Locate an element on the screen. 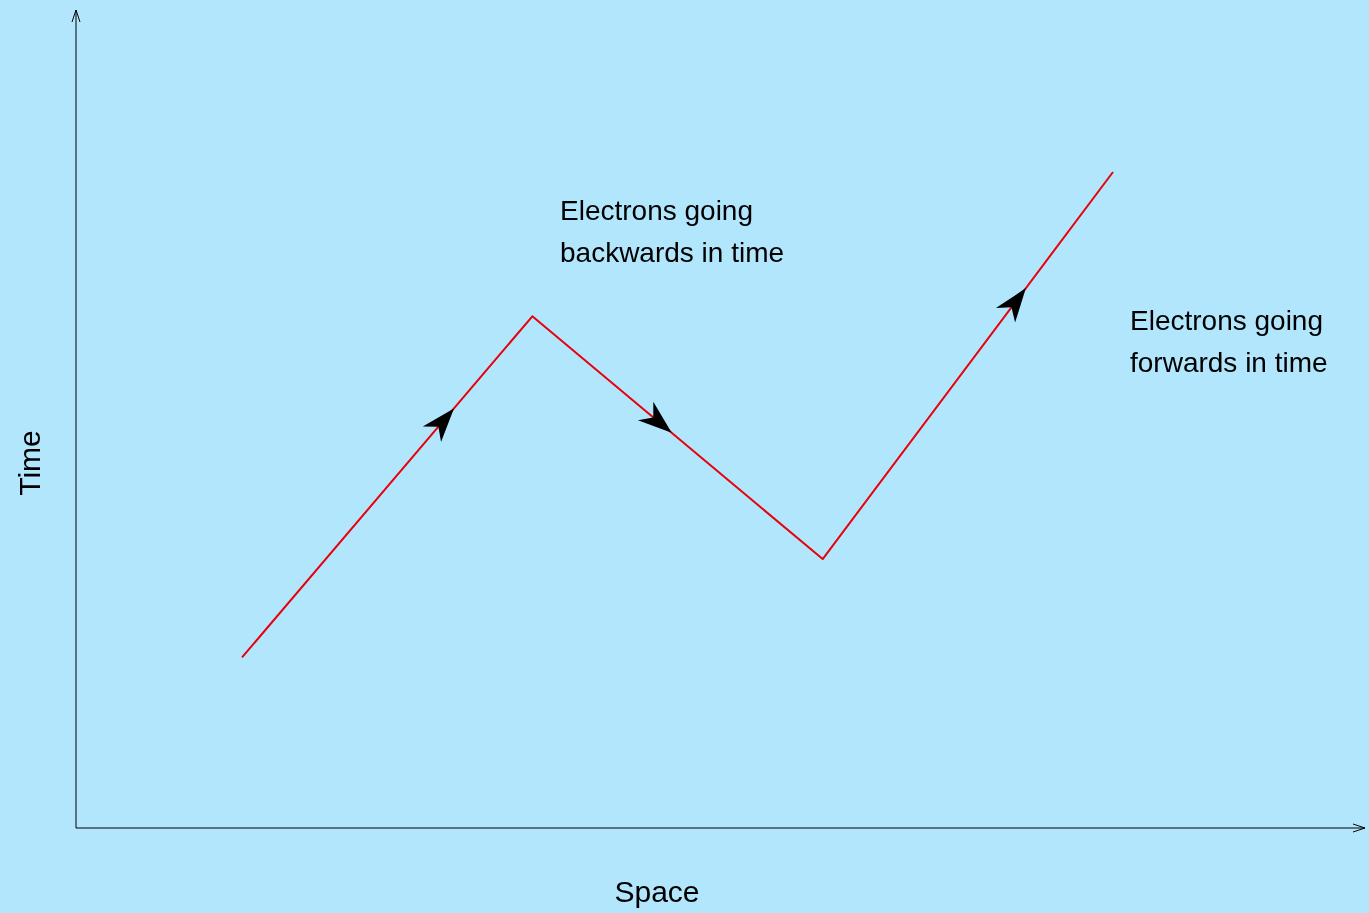 This screenshot has width=1369, height=913. annotation: Electrons going backwards in time is located at coordinates (672, 231).